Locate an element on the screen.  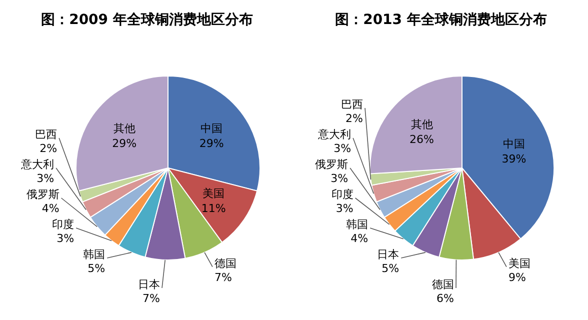
chart-title: 图：2009 年全球铜消费地区分布 is located at coordinates (147, 20).